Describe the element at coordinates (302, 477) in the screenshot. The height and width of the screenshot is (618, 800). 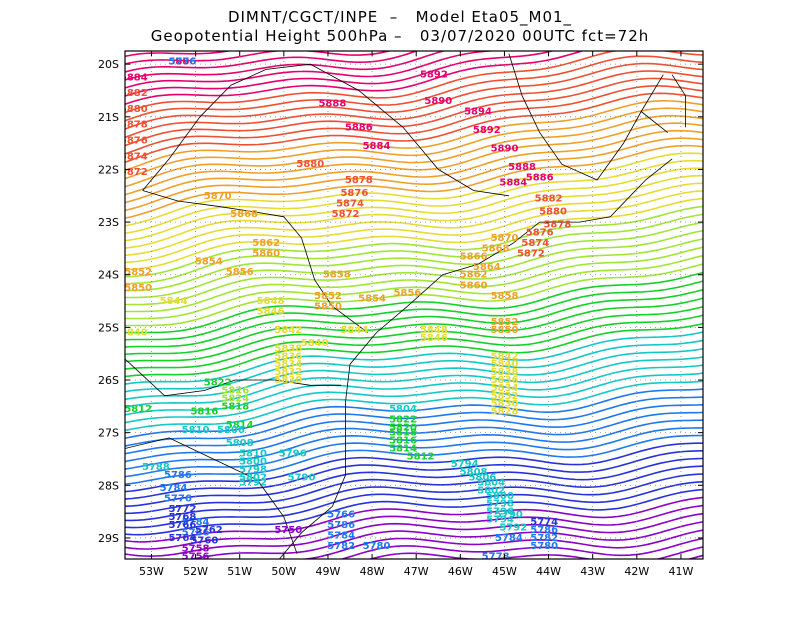
I see `contour-label: 5790` at that location.